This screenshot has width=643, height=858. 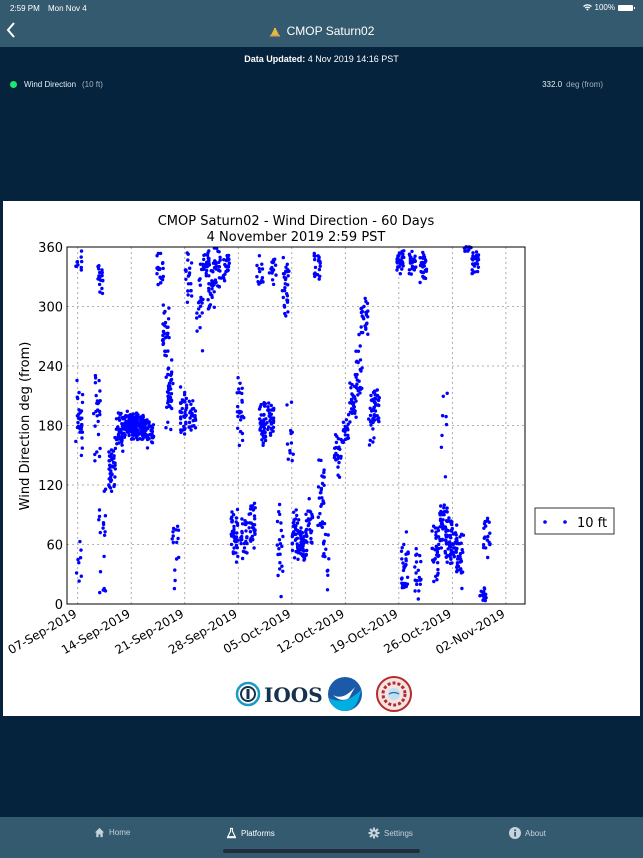 I want to click on ioos-logo-text: IOOS, so click(x=293, y=695).